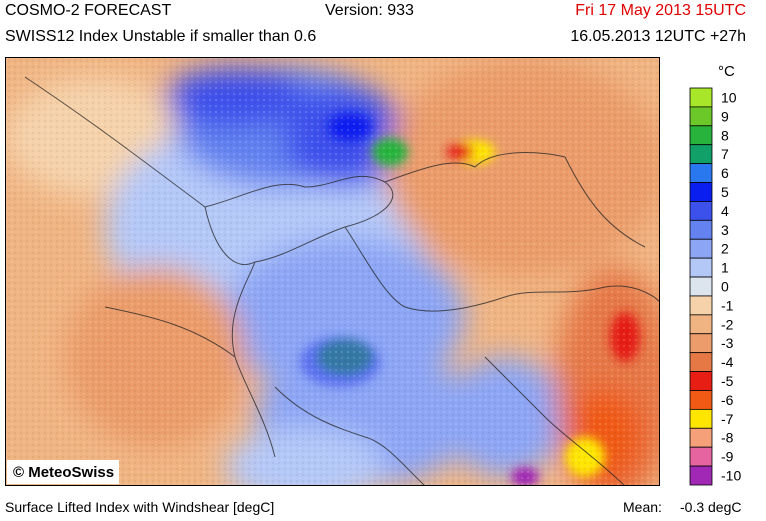  Describe the element at coordinates (727, 362) in the screenshot. I see `legend-label: -4` at that location.